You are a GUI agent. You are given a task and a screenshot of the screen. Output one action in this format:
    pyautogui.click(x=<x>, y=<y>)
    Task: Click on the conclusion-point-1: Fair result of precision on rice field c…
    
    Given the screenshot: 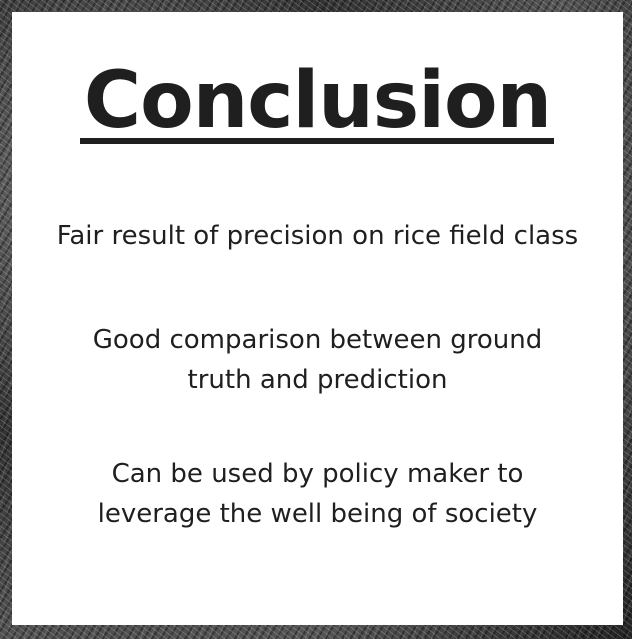 What is the action you would take?
    pyautogui.click(x=317, y=236)
    